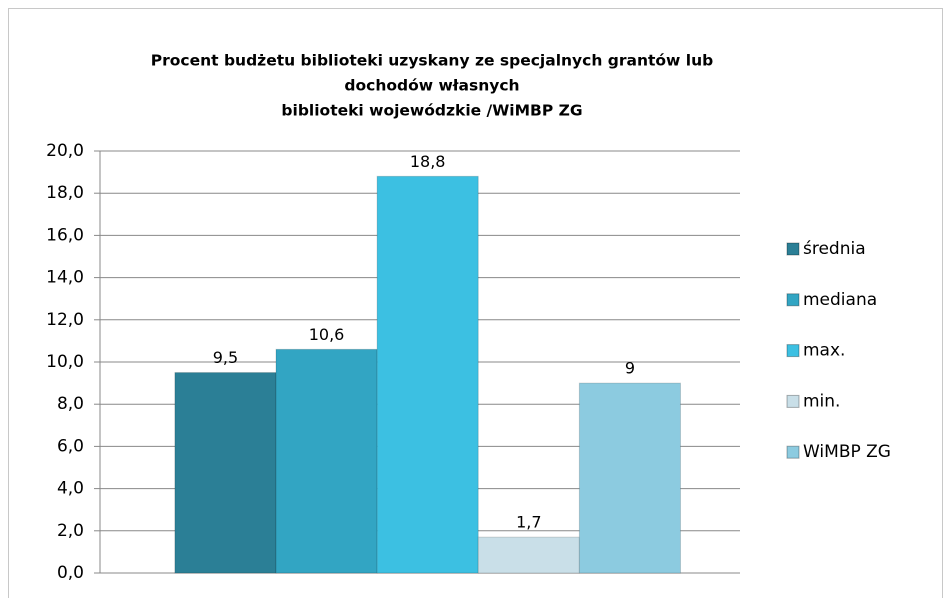 This screenshot has height=598, width=944. What do you see at coordinates (834, 249) in the screenshot?
I see `legend-label: średnia` at bounding box center [834, 249].